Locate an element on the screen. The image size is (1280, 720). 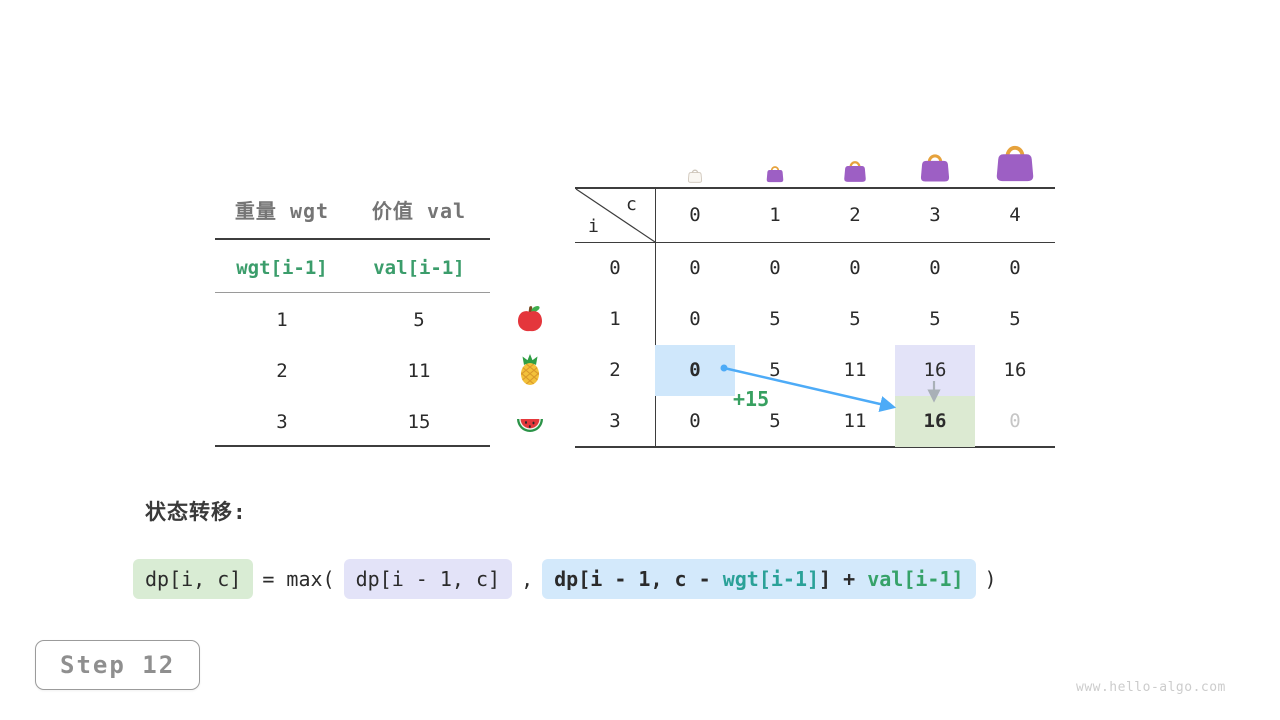
step-badge: Step 12 is located at coordinates (118, 665).